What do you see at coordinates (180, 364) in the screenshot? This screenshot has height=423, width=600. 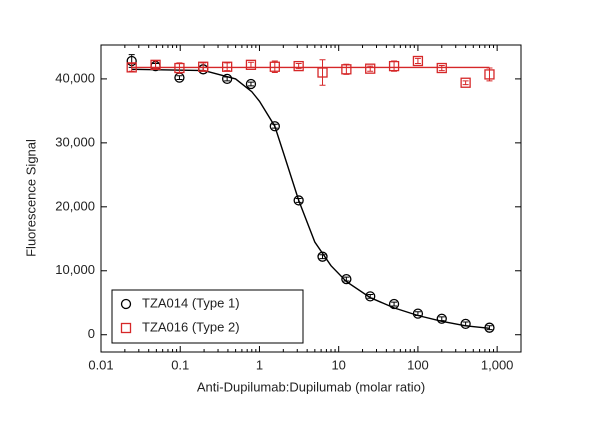 I see `x-tick-label: 0.1` at bounding box center [180, 364].